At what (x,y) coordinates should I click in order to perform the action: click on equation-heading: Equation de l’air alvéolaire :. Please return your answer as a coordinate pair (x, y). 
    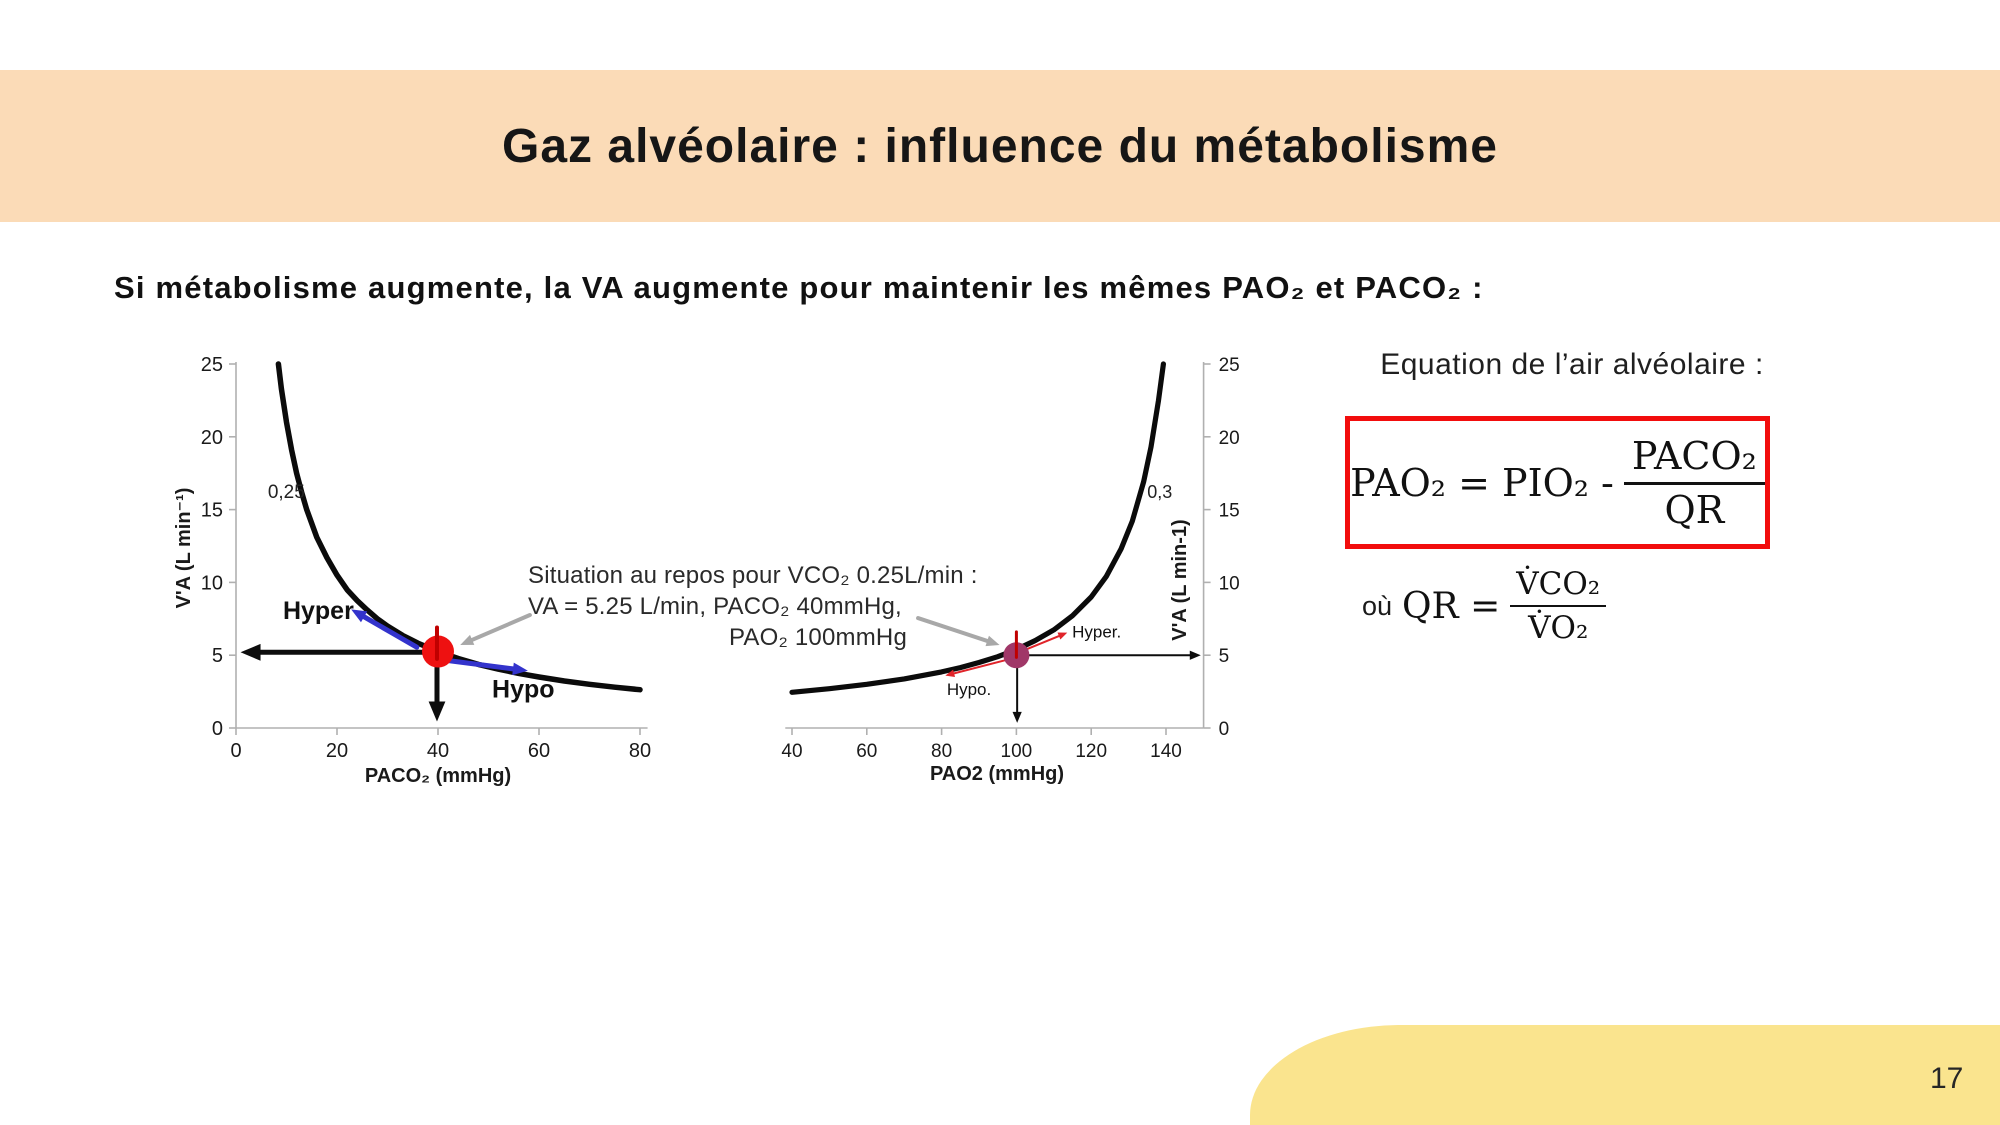
    Looking at the image, I should click on (1572, 364).